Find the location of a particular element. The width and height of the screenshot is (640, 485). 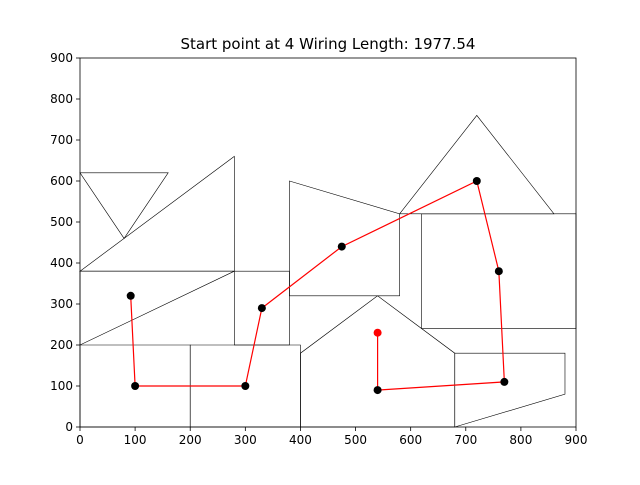

y-tick-label: 800 is located at coordinates (61, 99).